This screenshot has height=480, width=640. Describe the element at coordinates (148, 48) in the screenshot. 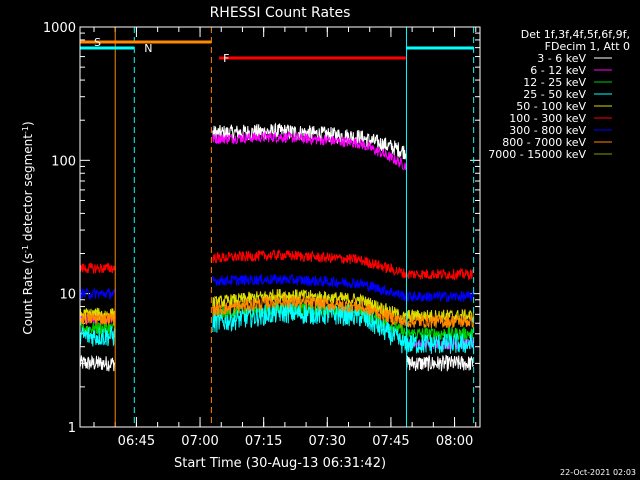

I see `flag-label: N` at that location.